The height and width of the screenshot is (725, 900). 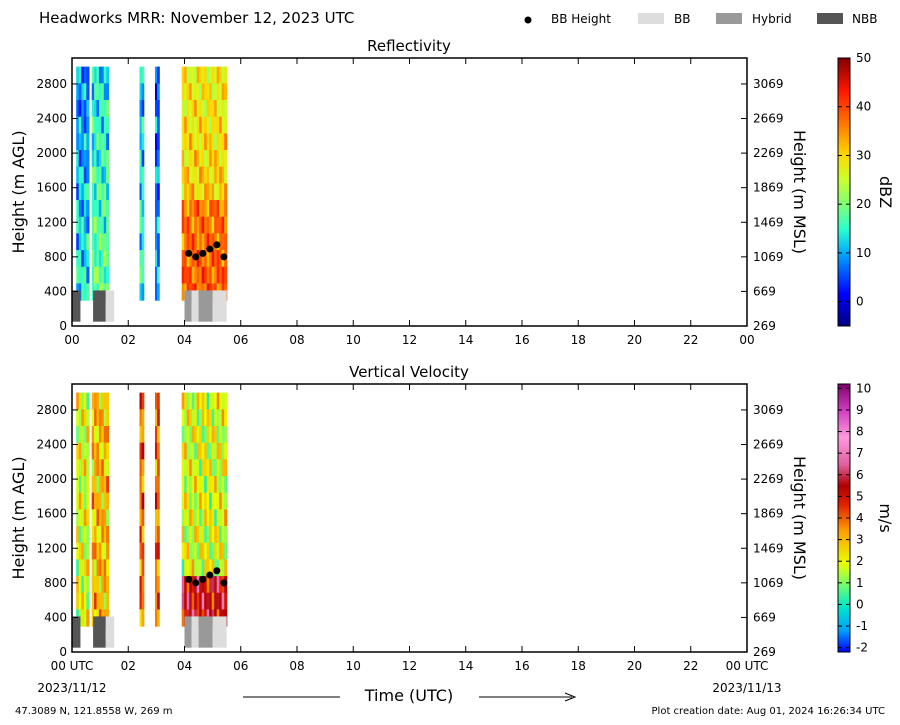 I want to click on x-tick-label: 14, so click(x=465, y=666).